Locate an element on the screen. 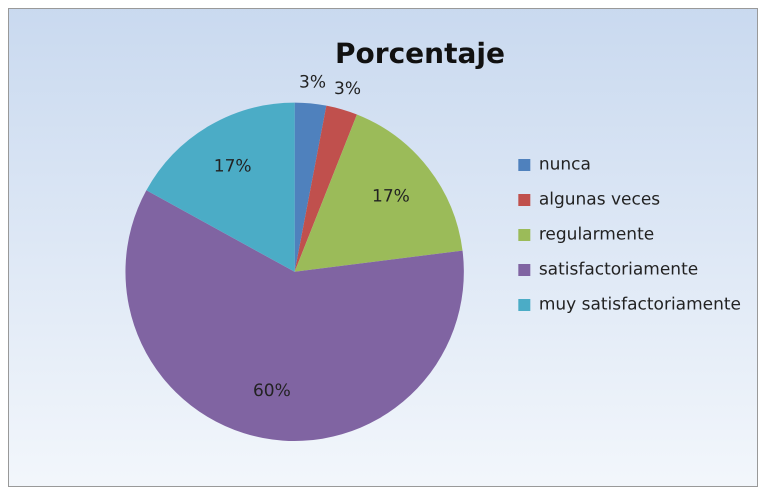 The image size is (766, 495). legend-label: muy satisfactoriamente is located at coordinates (640, 304).